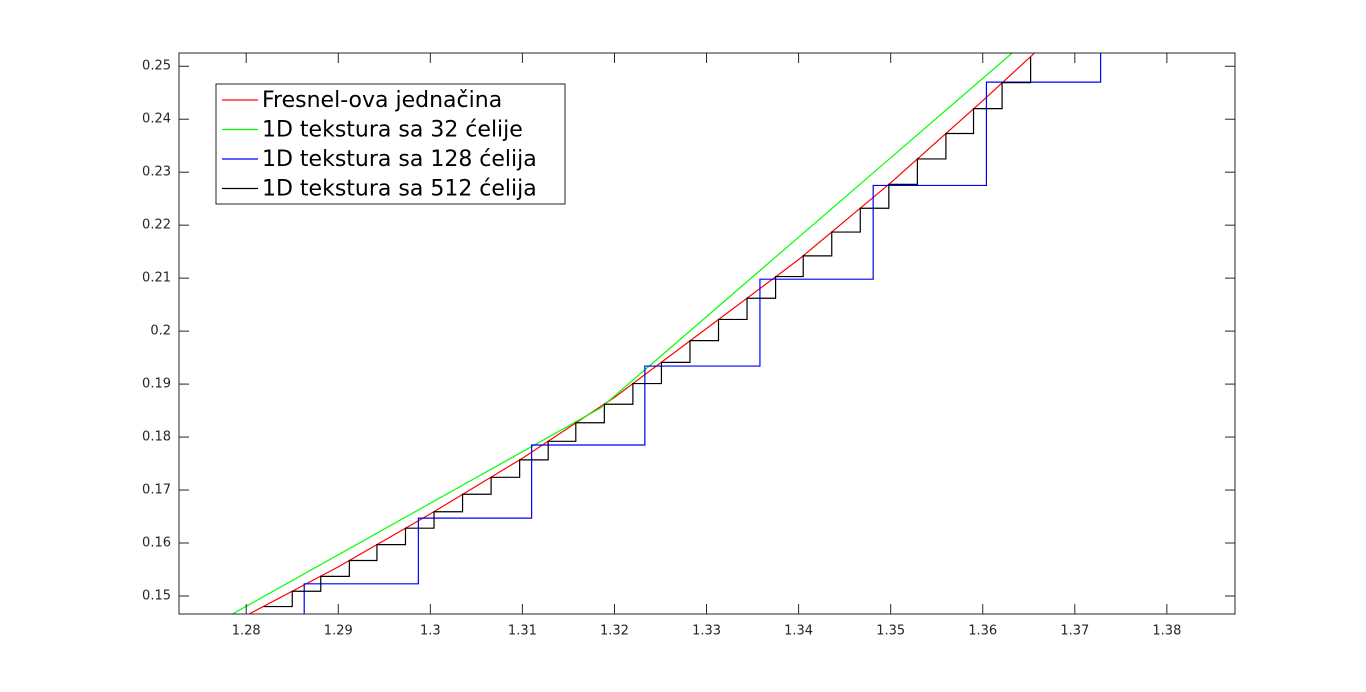 This screenshot has height=692, width=1366. I want to click on x-tick-label: 1.38, so click(1166, 631).